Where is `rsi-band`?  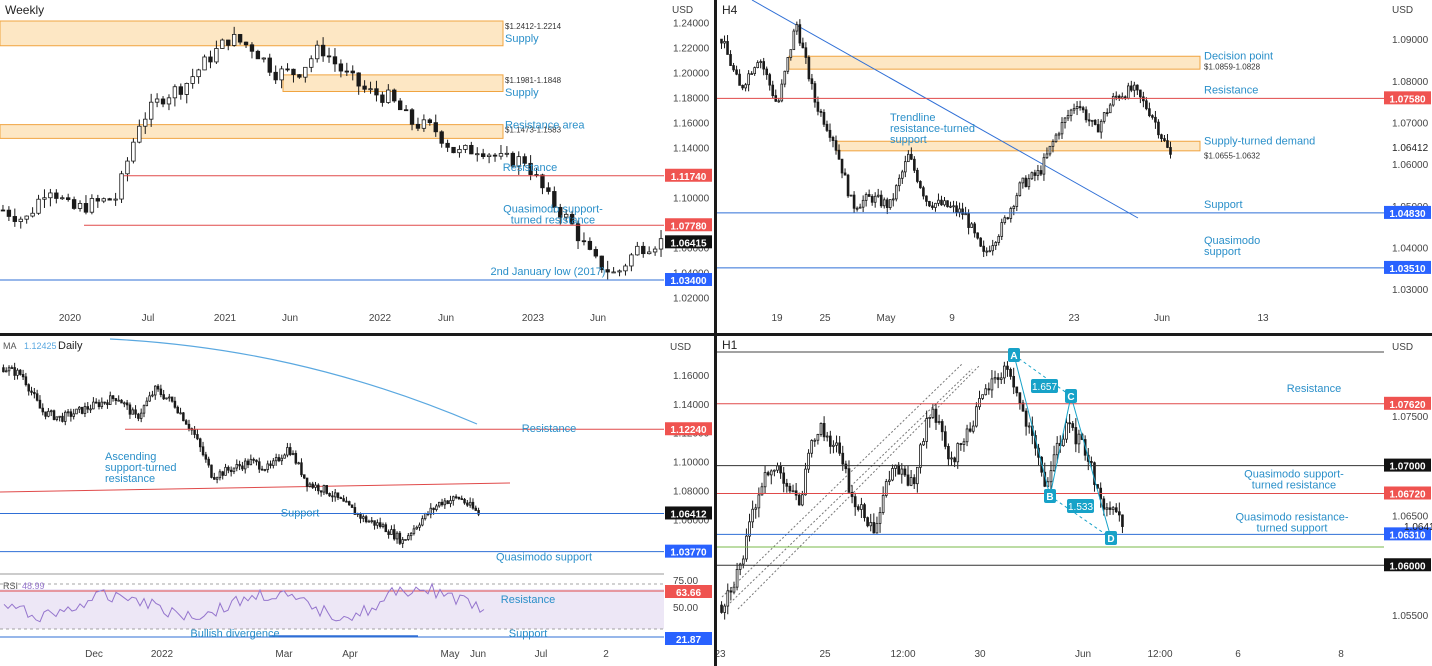 rsi-band is located at coordinates (332, 609).